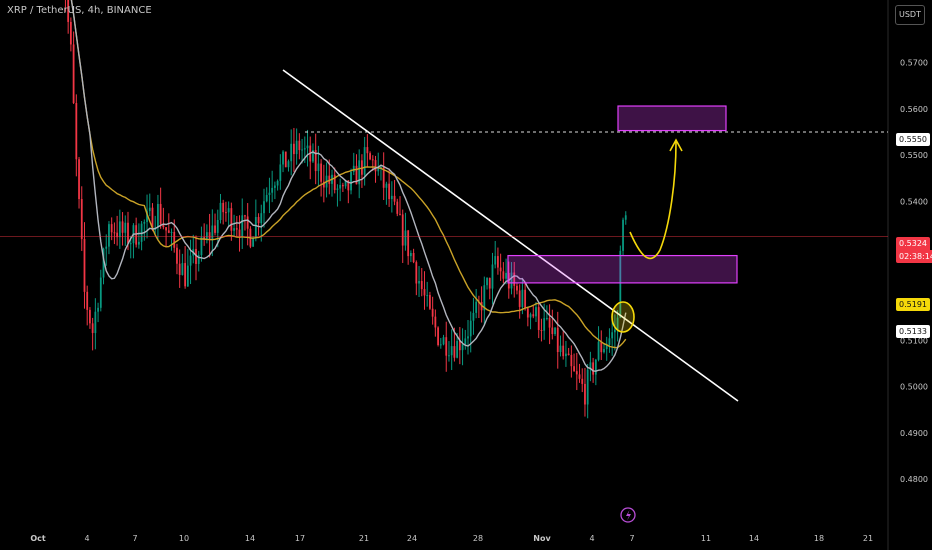  What do you see at coordinates (706, 538) in the screenshot?
I see `time-tick-label: 11` at bounding box center [706, 538].